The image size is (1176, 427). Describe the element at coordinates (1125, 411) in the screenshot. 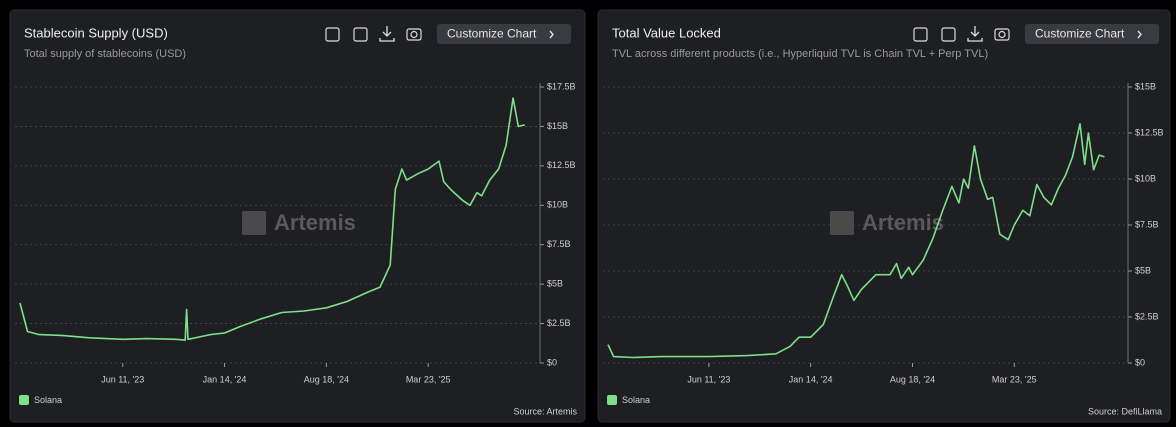

I see `source-note: Source: DefiLlama` at that location.